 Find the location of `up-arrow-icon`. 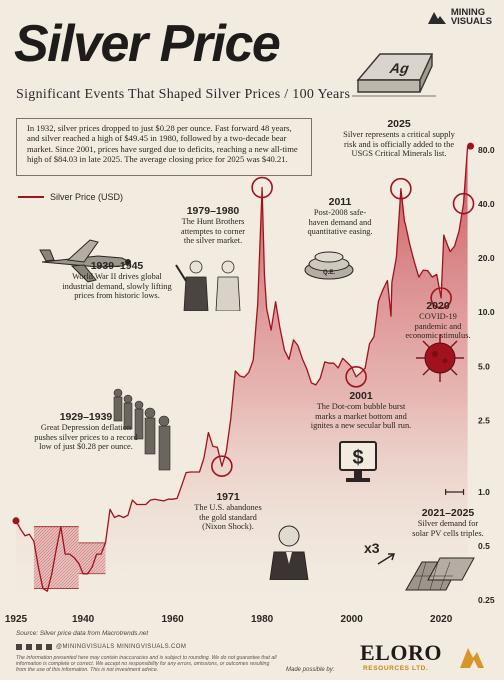

up-arrow-icon is located at coordinates (386, 559).